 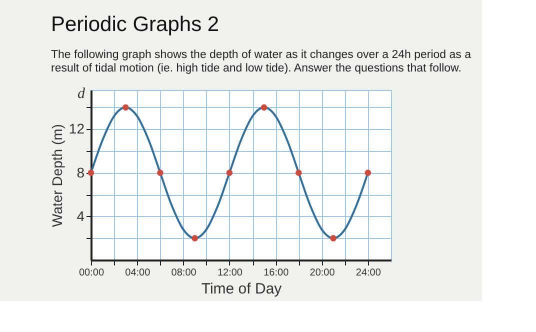 What do you see at coordinates (138, 273) in the screenshot?
I see `x-tick-label: 04:00` at bounding box center [138, 273].